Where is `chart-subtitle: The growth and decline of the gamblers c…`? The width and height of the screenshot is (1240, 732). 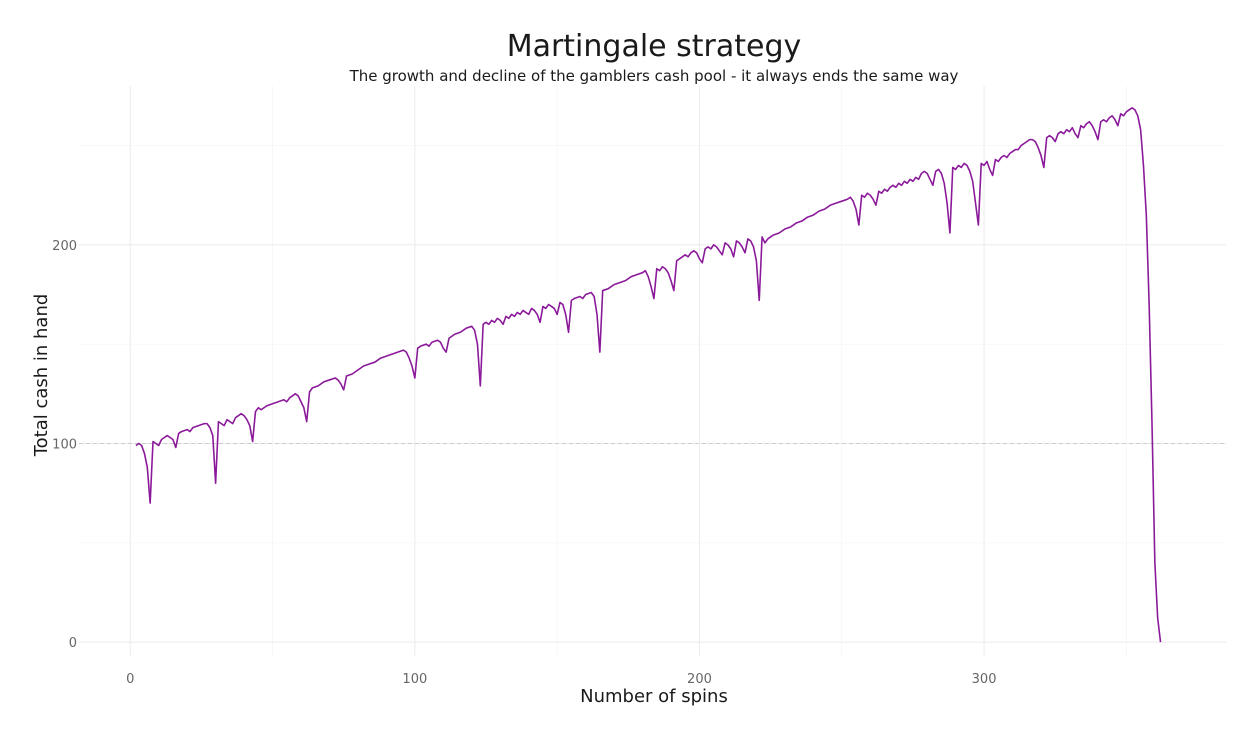 chart-subtitle: The growth and decline of the gamblers c… is located at coordinates (654, 76).